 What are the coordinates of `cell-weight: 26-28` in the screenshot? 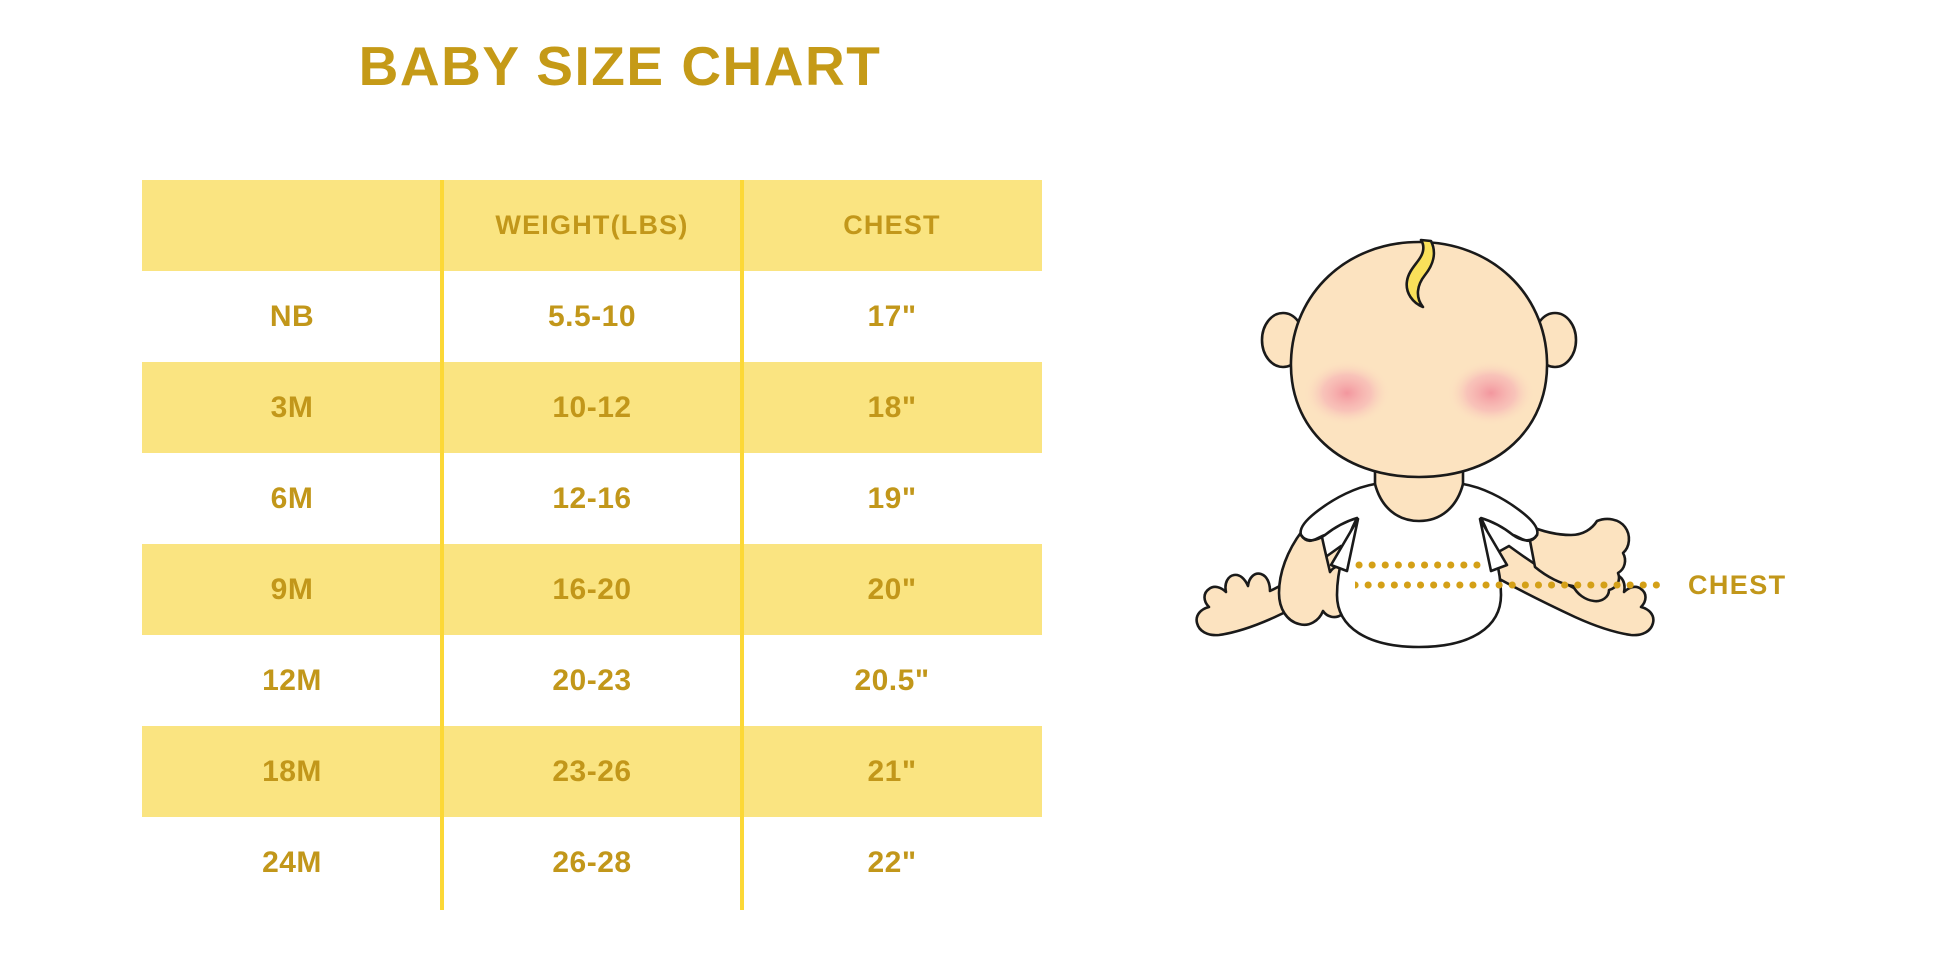 It's located at (592, 862).